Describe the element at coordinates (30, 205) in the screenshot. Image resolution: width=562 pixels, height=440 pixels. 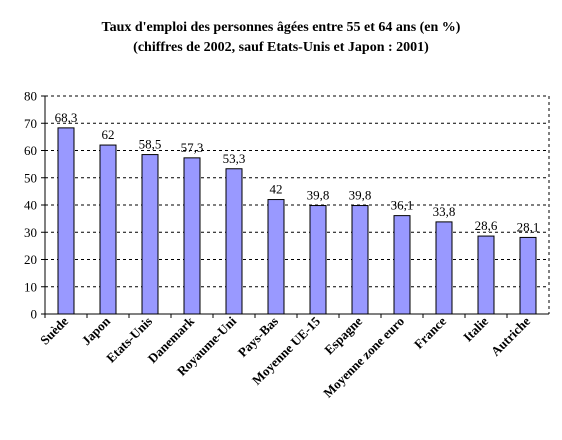
I see `y-tick-label: 40` at that location.